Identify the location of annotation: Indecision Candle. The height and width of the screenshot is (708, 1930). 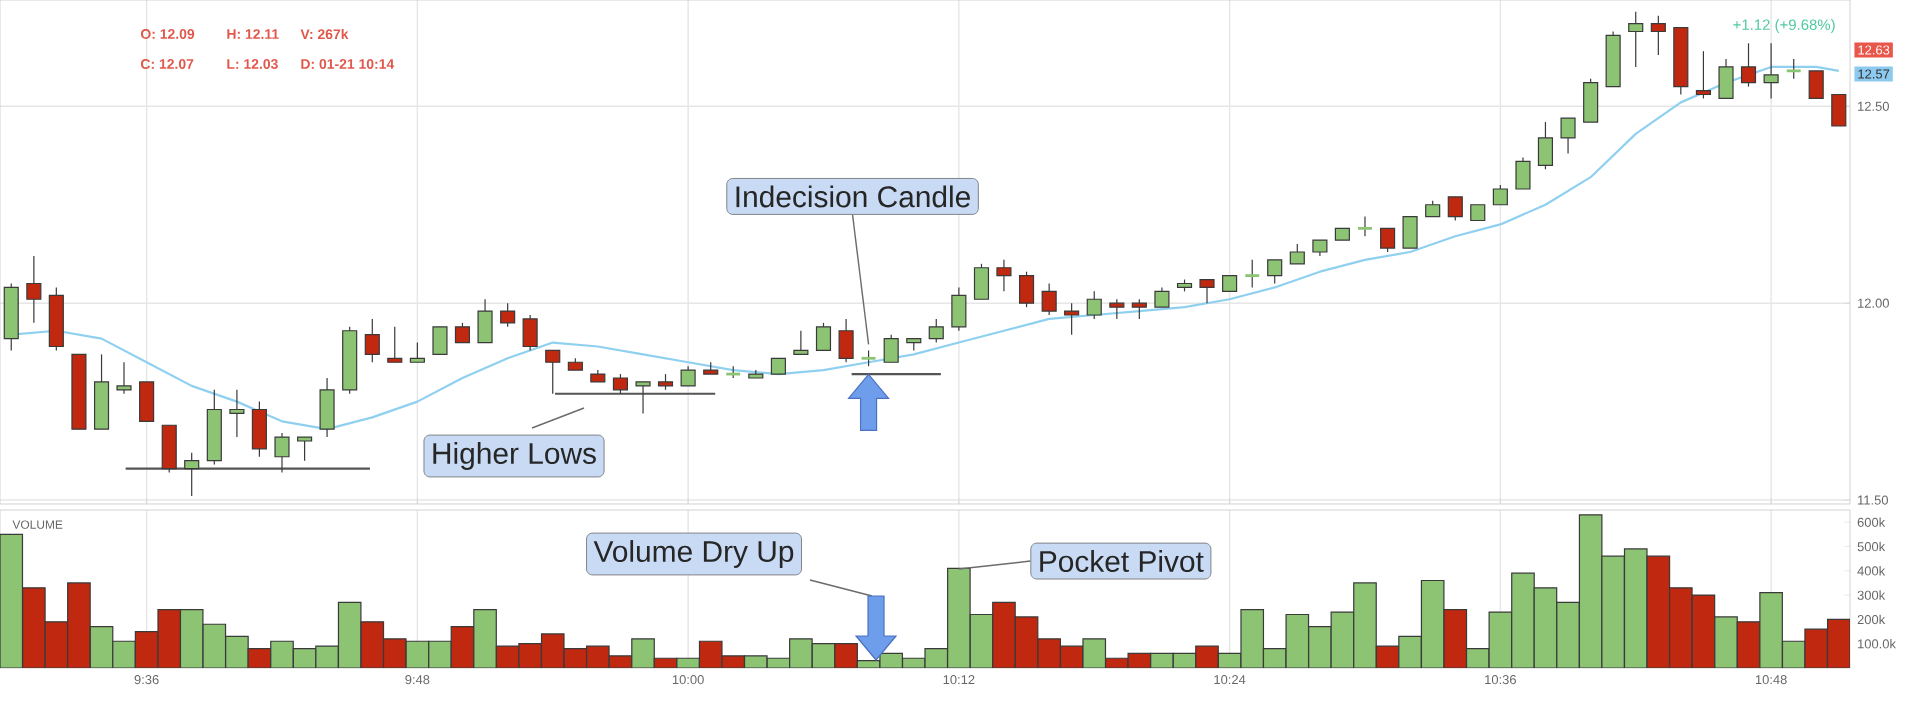
(853, 196).